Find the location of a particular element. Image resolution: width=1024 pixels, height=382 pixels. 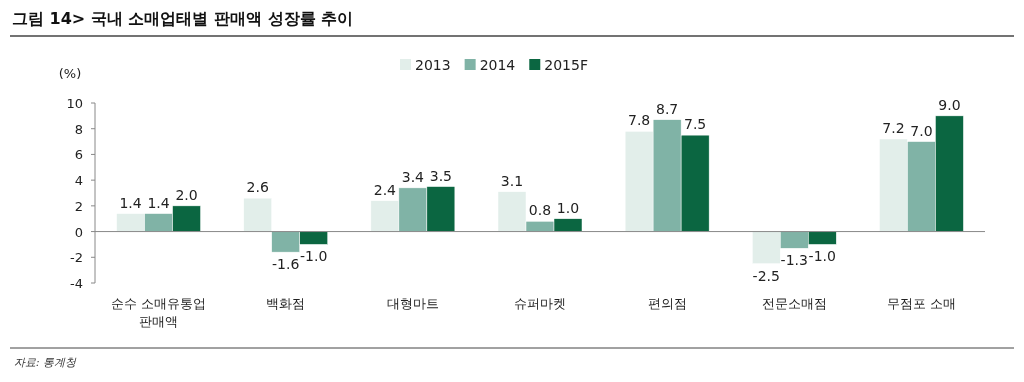

data-label: 7.5 is located at coordinates (695, 124).